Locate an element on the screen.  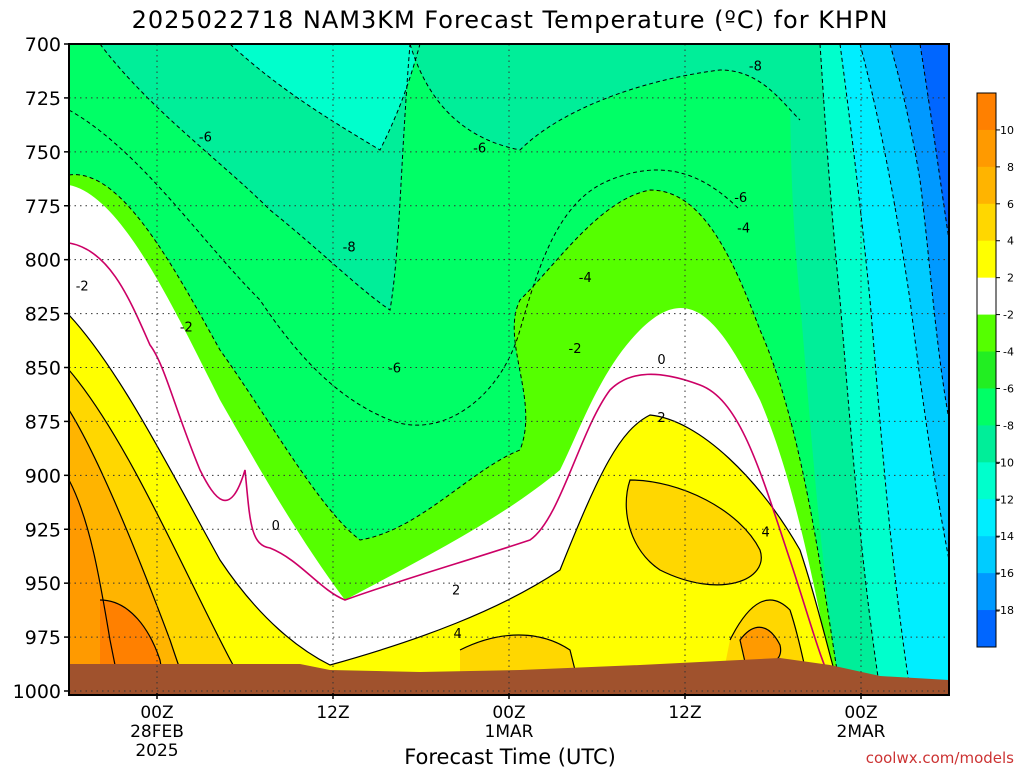
colorbar-tick-label: 6 is located at coordinates (1010, 204).